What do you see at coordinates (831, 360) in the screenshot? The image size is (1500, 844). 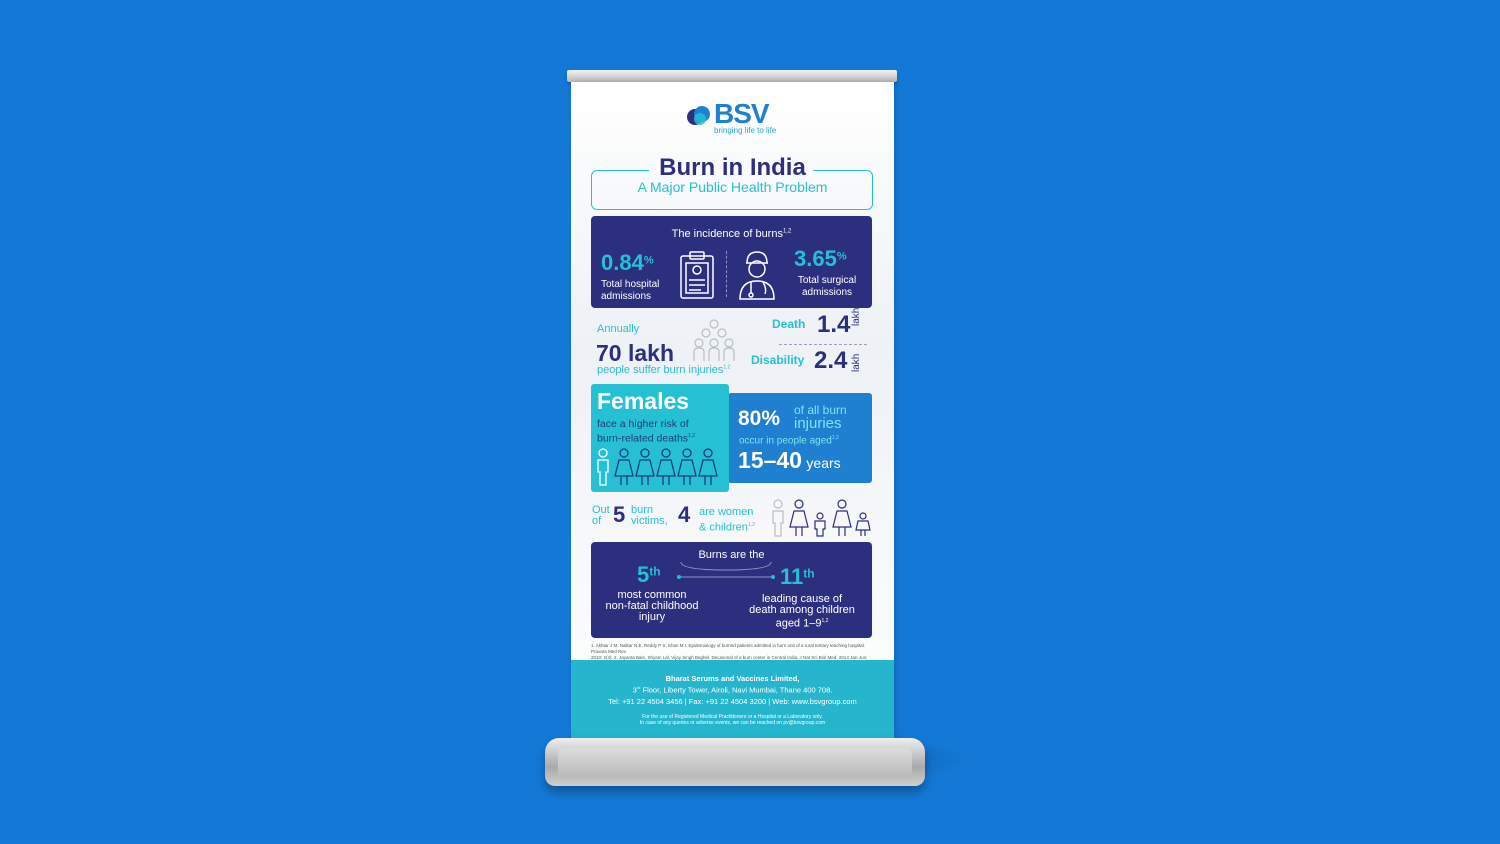 I see `disability-value: 2.4` at bounding box center [831, 360].